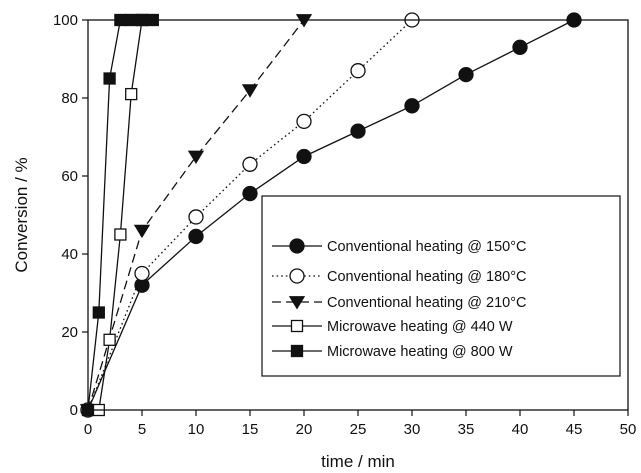 The width and height of the screenshot is (641, 473). What do you see at coordinates (628, 429) in the screenshot?
I see `x-tick-label: 50` at bounding box center [628, 429].